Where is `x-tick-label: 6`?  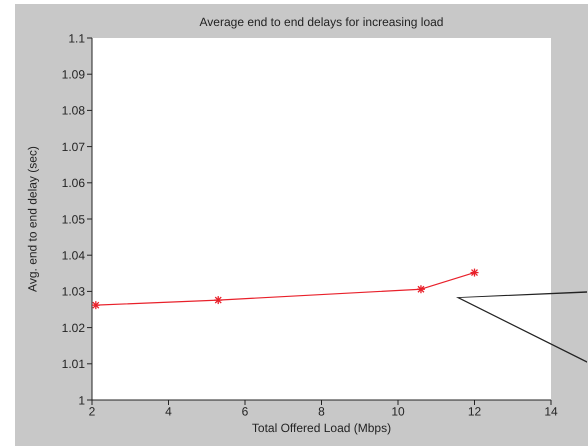 x-tick-label: 6 is located at coordinates (245, 411).